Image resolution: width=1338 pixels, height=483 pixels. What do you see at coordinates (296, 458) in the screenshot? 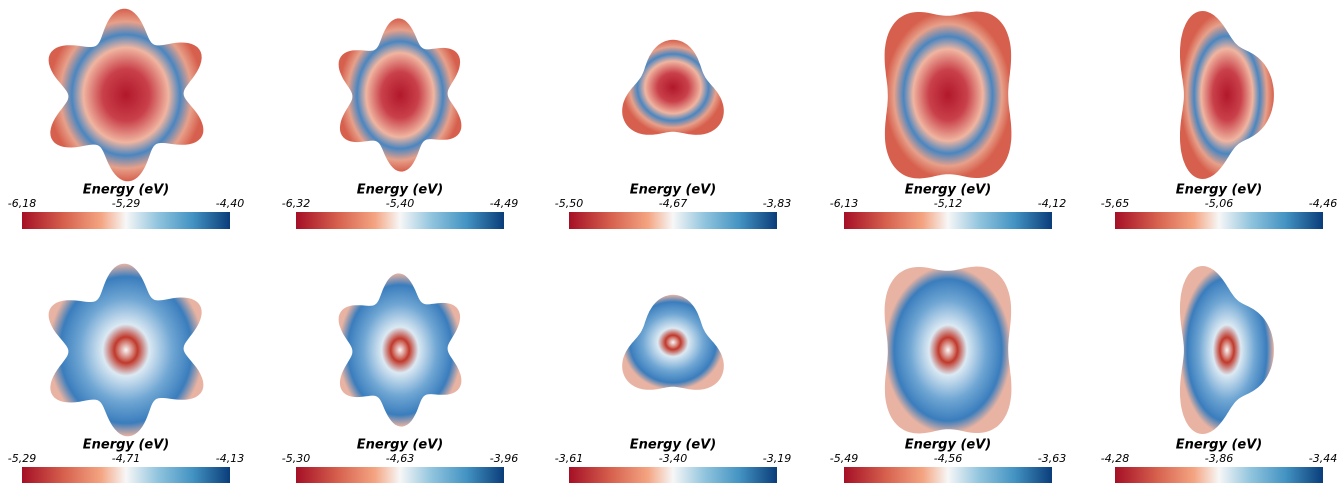
I see `colorbar-tick-label: -5,30` at bounding box center [296, 458].